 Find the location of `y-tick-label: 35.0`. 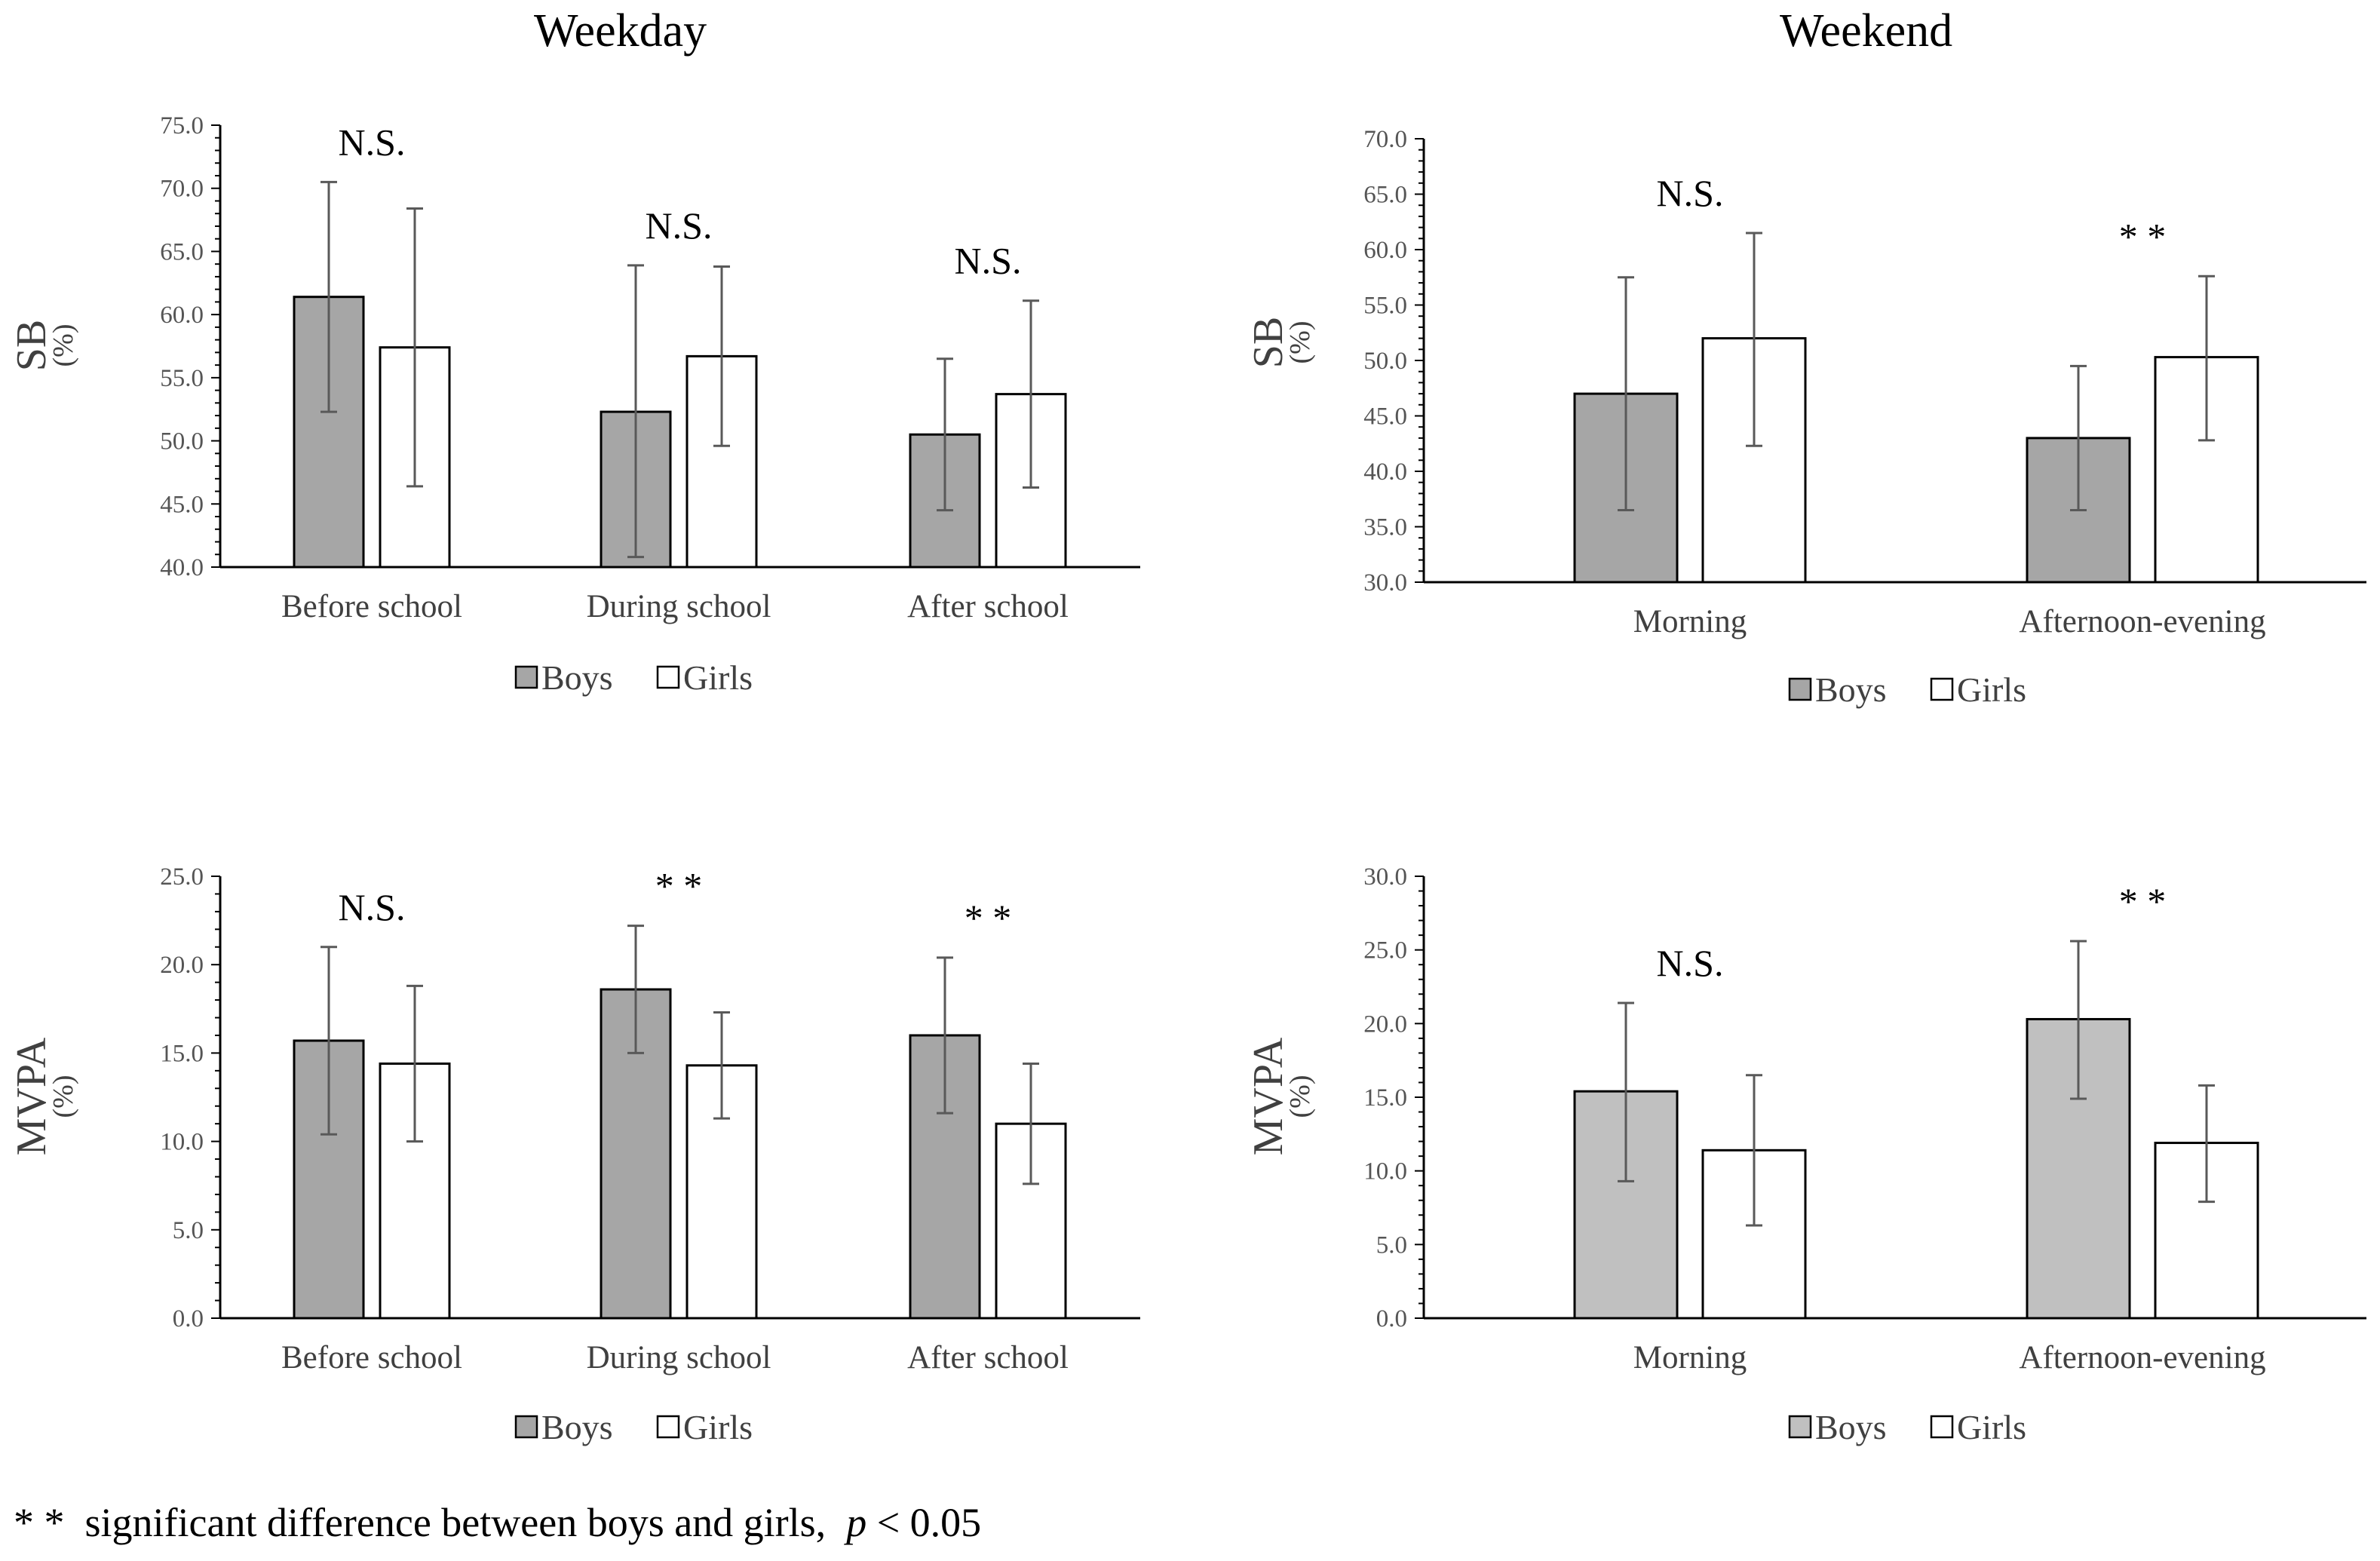

y-tick-label: 35.0 is located at coordinates (1385, 527).